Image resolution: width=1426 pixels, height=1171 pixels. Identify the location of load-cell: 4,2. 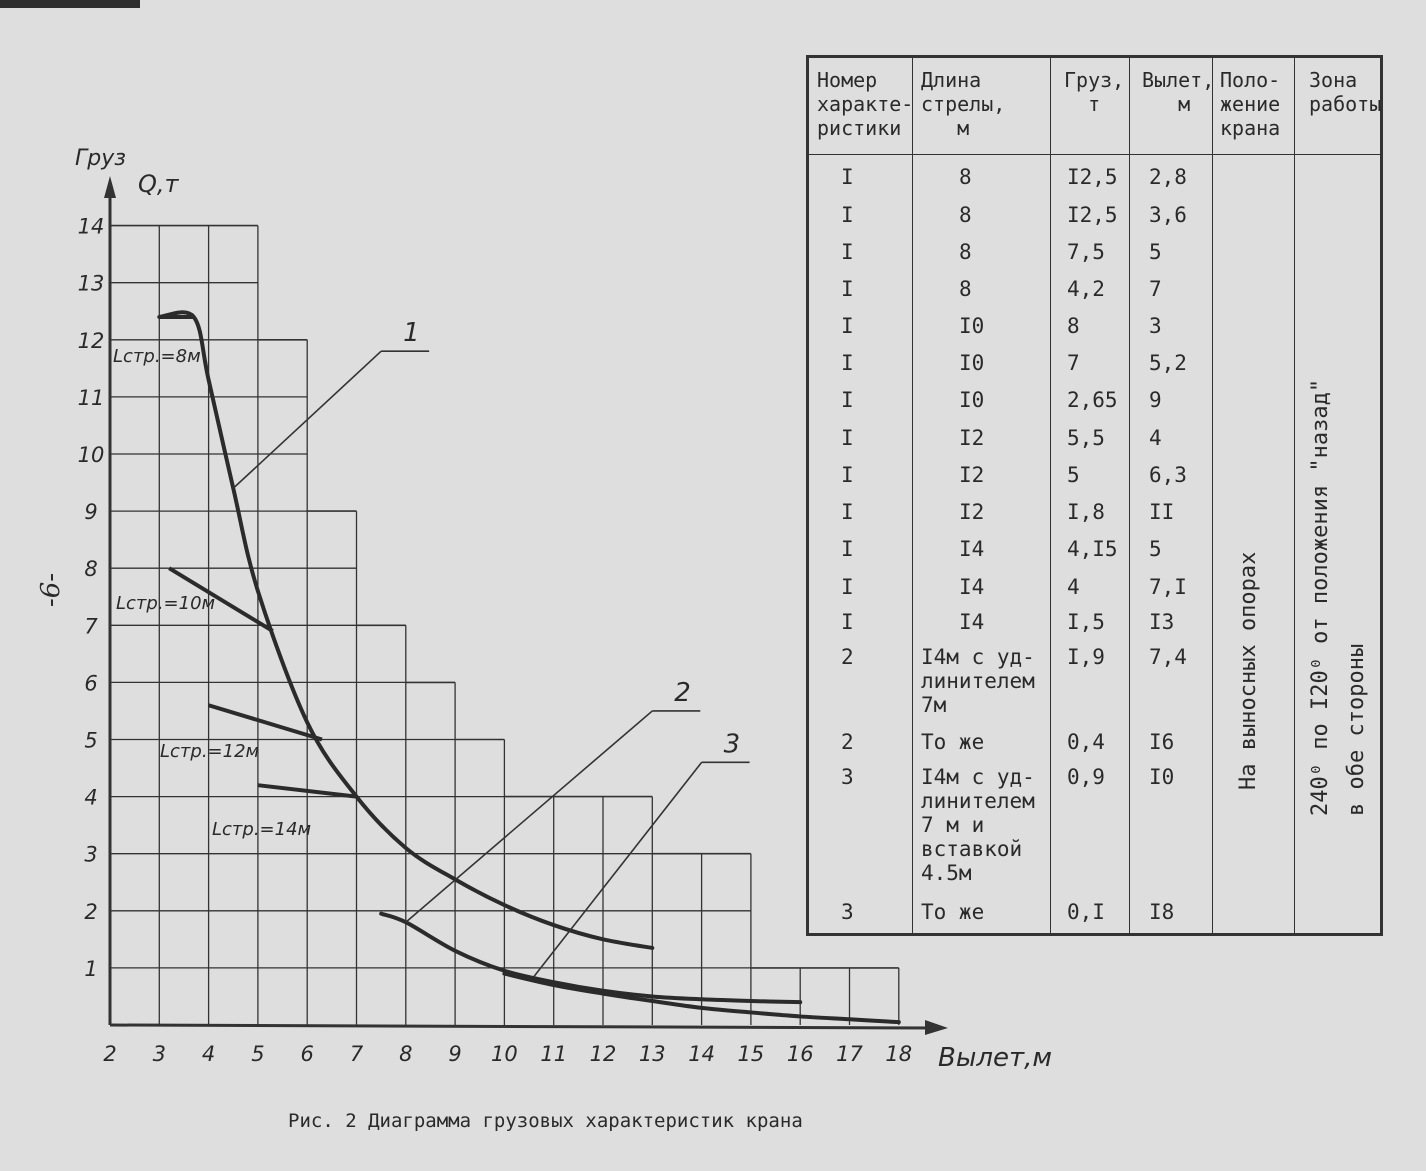
(1086, 289).